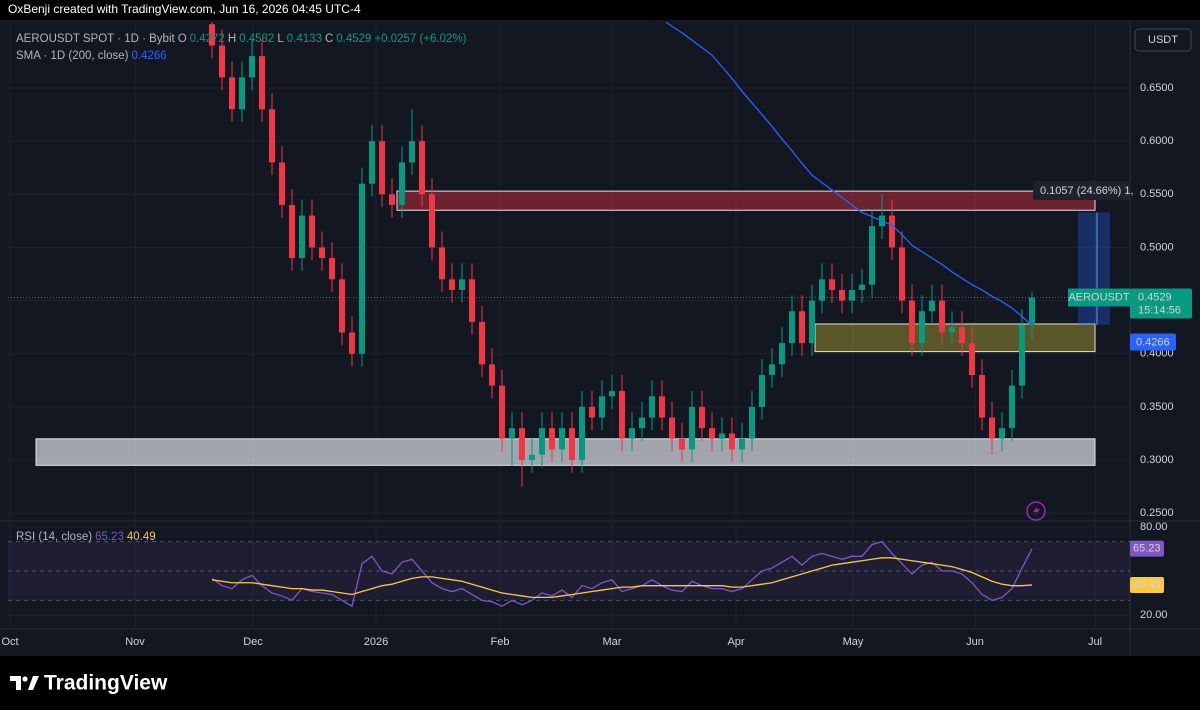 The height and width of the screenshot is (710, 1200). Describe the element at coordinates (1154, 527) in the screenshot. I see `rsi-tick-label: 80.00` at that location.